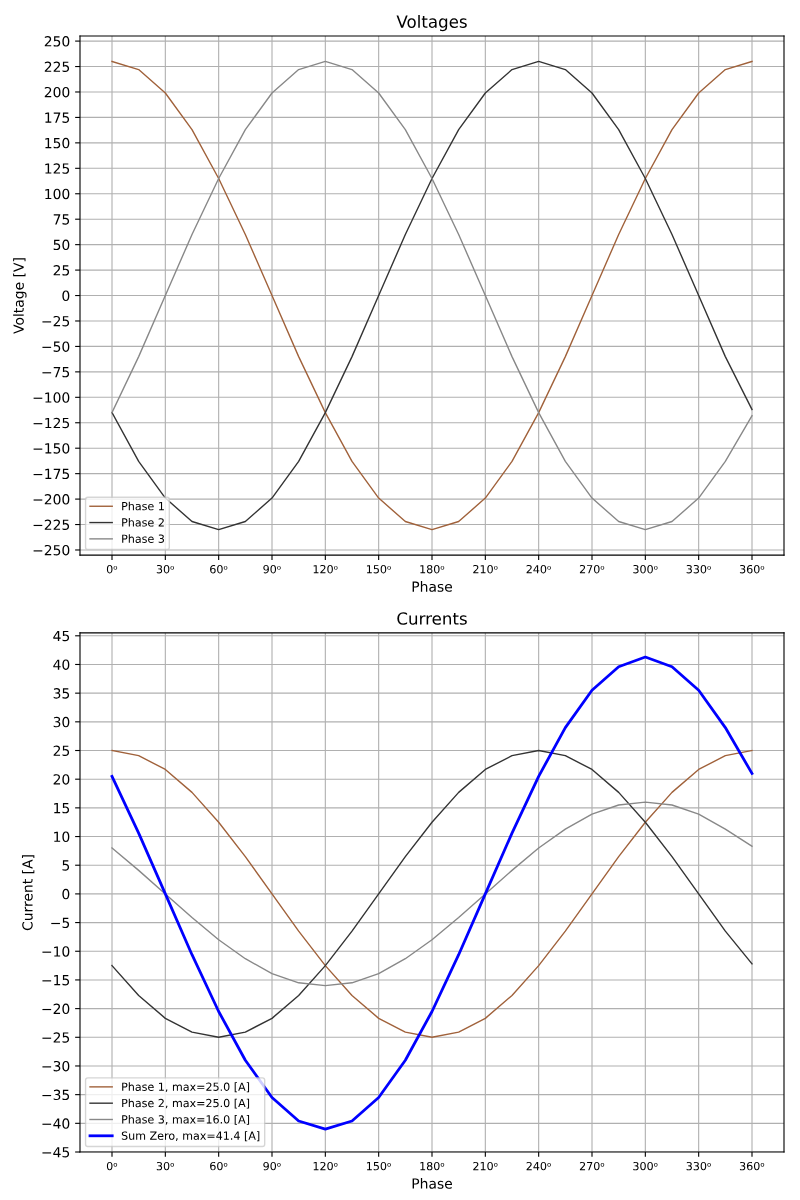  What do you see at coordinates (56, 1152) in the screenshot?
I see `y-tick-label: −45` at bounding box center [56, 1152].